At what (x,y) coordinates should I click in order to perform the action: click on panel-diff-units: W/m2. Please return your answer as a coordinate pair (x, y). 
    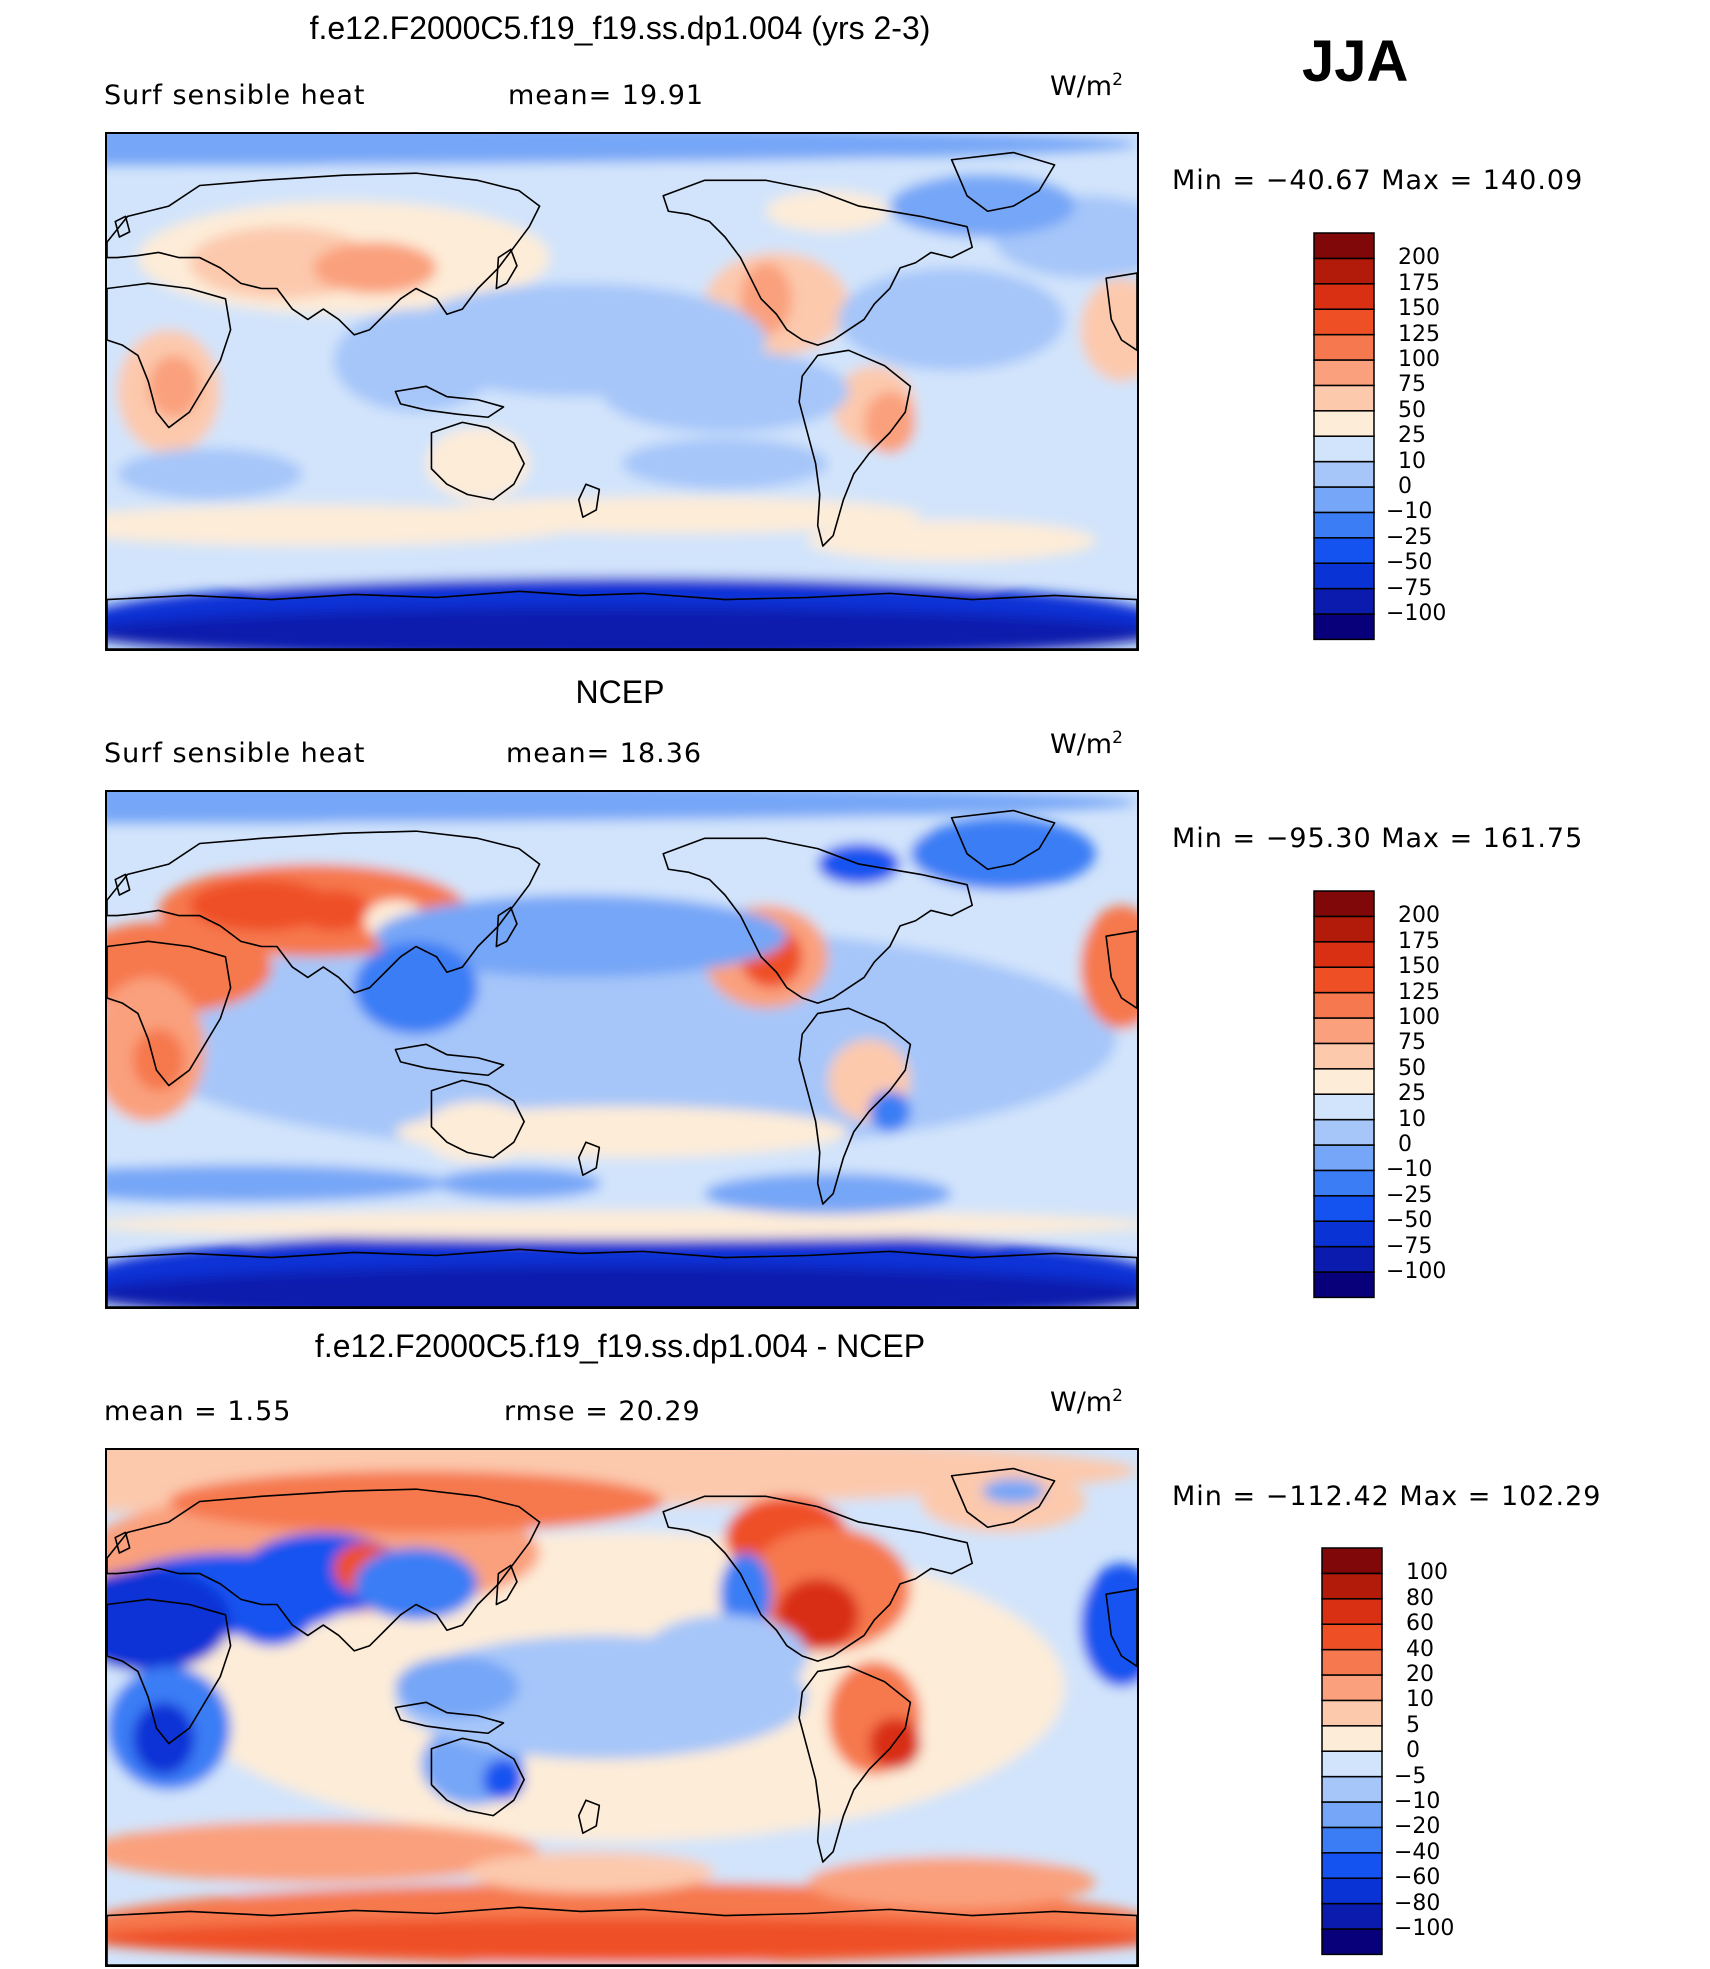
    Looking at the image, I should click on (1086, 1402).